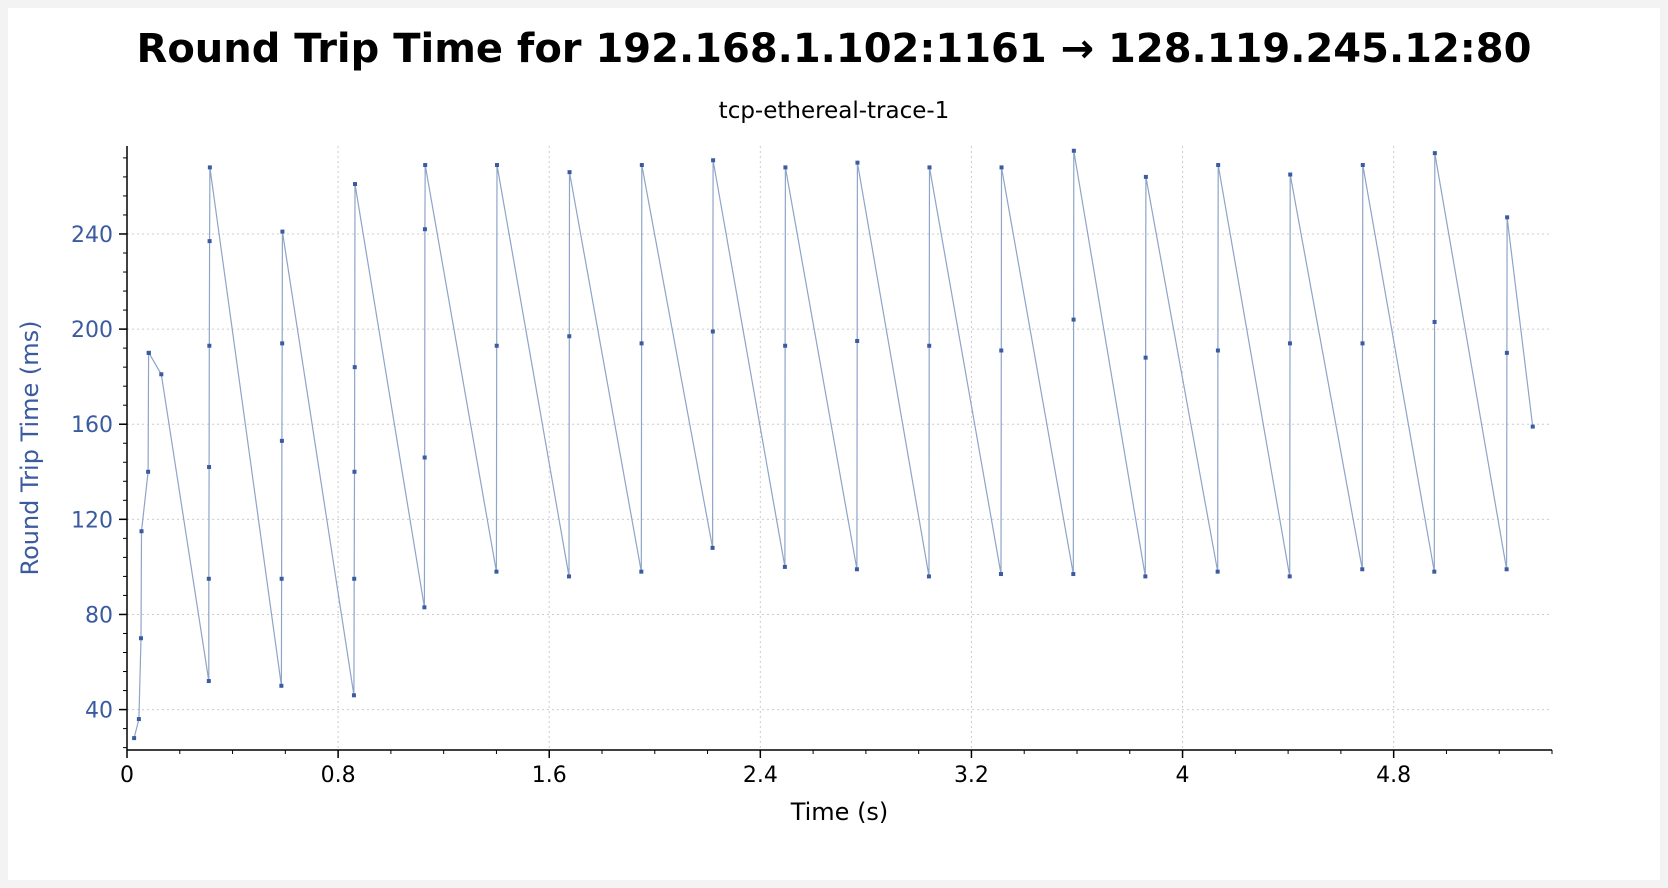 The height and width of the screenshot is (888, 1668). Describe the element at coordinates (99, 711) in the screenshot. I see `y-tick-label: 40` at that location.